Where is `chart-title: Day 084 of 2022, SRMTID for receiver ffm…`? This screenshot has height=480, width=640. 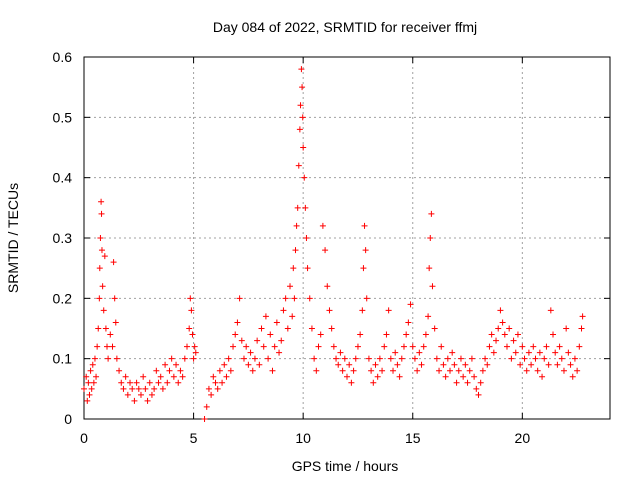 chart-title: Day 084 of 2022, SRMTID for receiver ffm… is located at coordinates (345, 27).